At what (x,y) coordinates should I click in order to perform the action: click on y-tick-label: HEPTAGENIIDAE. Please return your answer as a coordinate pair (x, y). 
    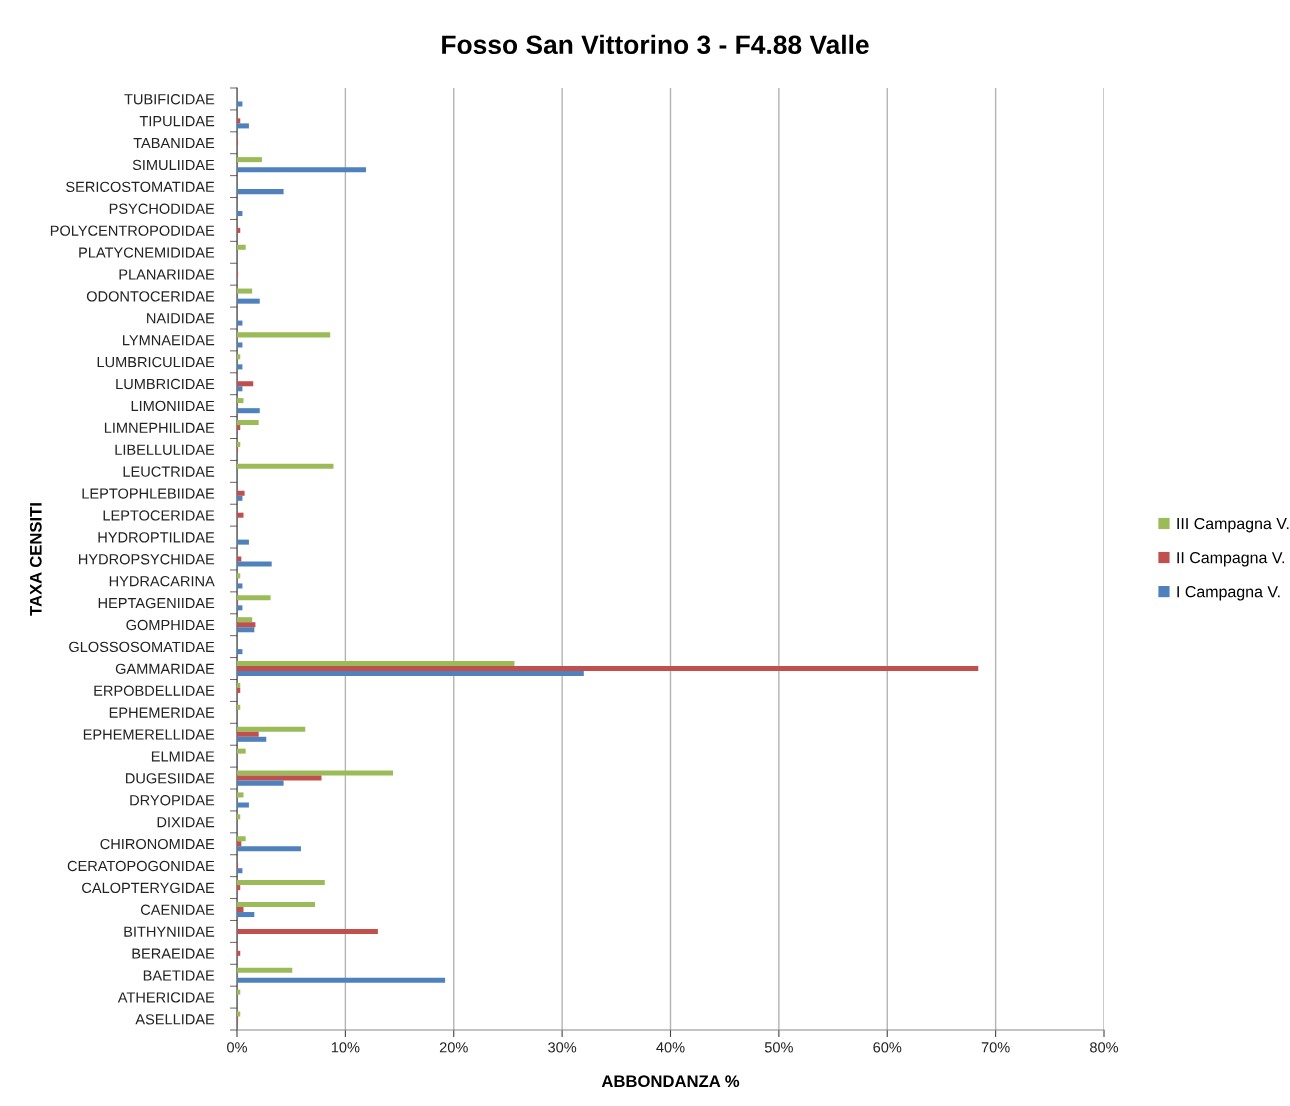
    Looking at the image, I should click on (156, 603).